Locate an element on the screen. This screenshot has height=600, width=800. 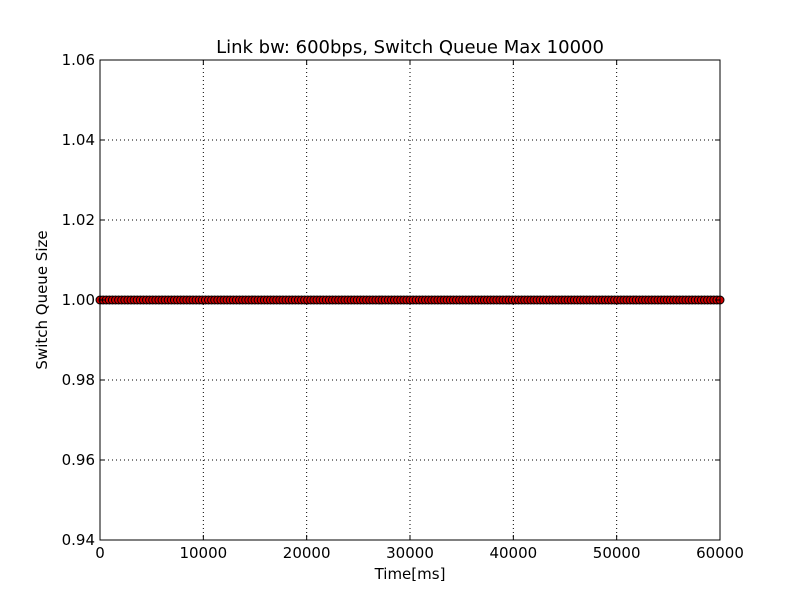
x-tick-label: 20000 is located at coordinates (307, 553).